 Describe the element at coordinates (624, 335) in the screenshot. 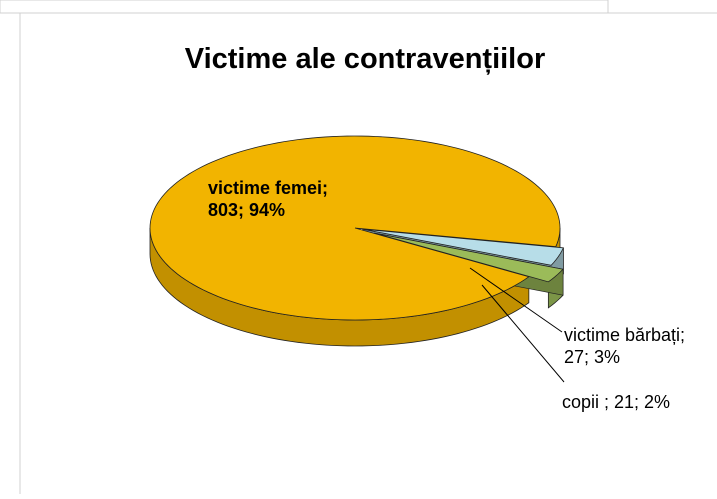

I see `data-label: victime bărbați;` at that location.